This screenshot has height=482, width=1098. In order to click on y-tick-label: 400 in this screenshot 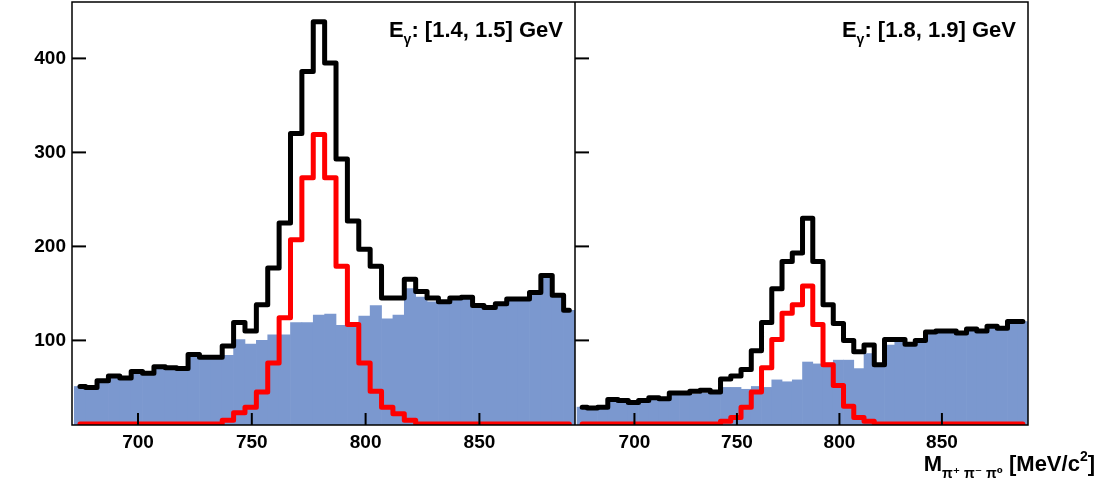, I will do `click(50, 57)`.